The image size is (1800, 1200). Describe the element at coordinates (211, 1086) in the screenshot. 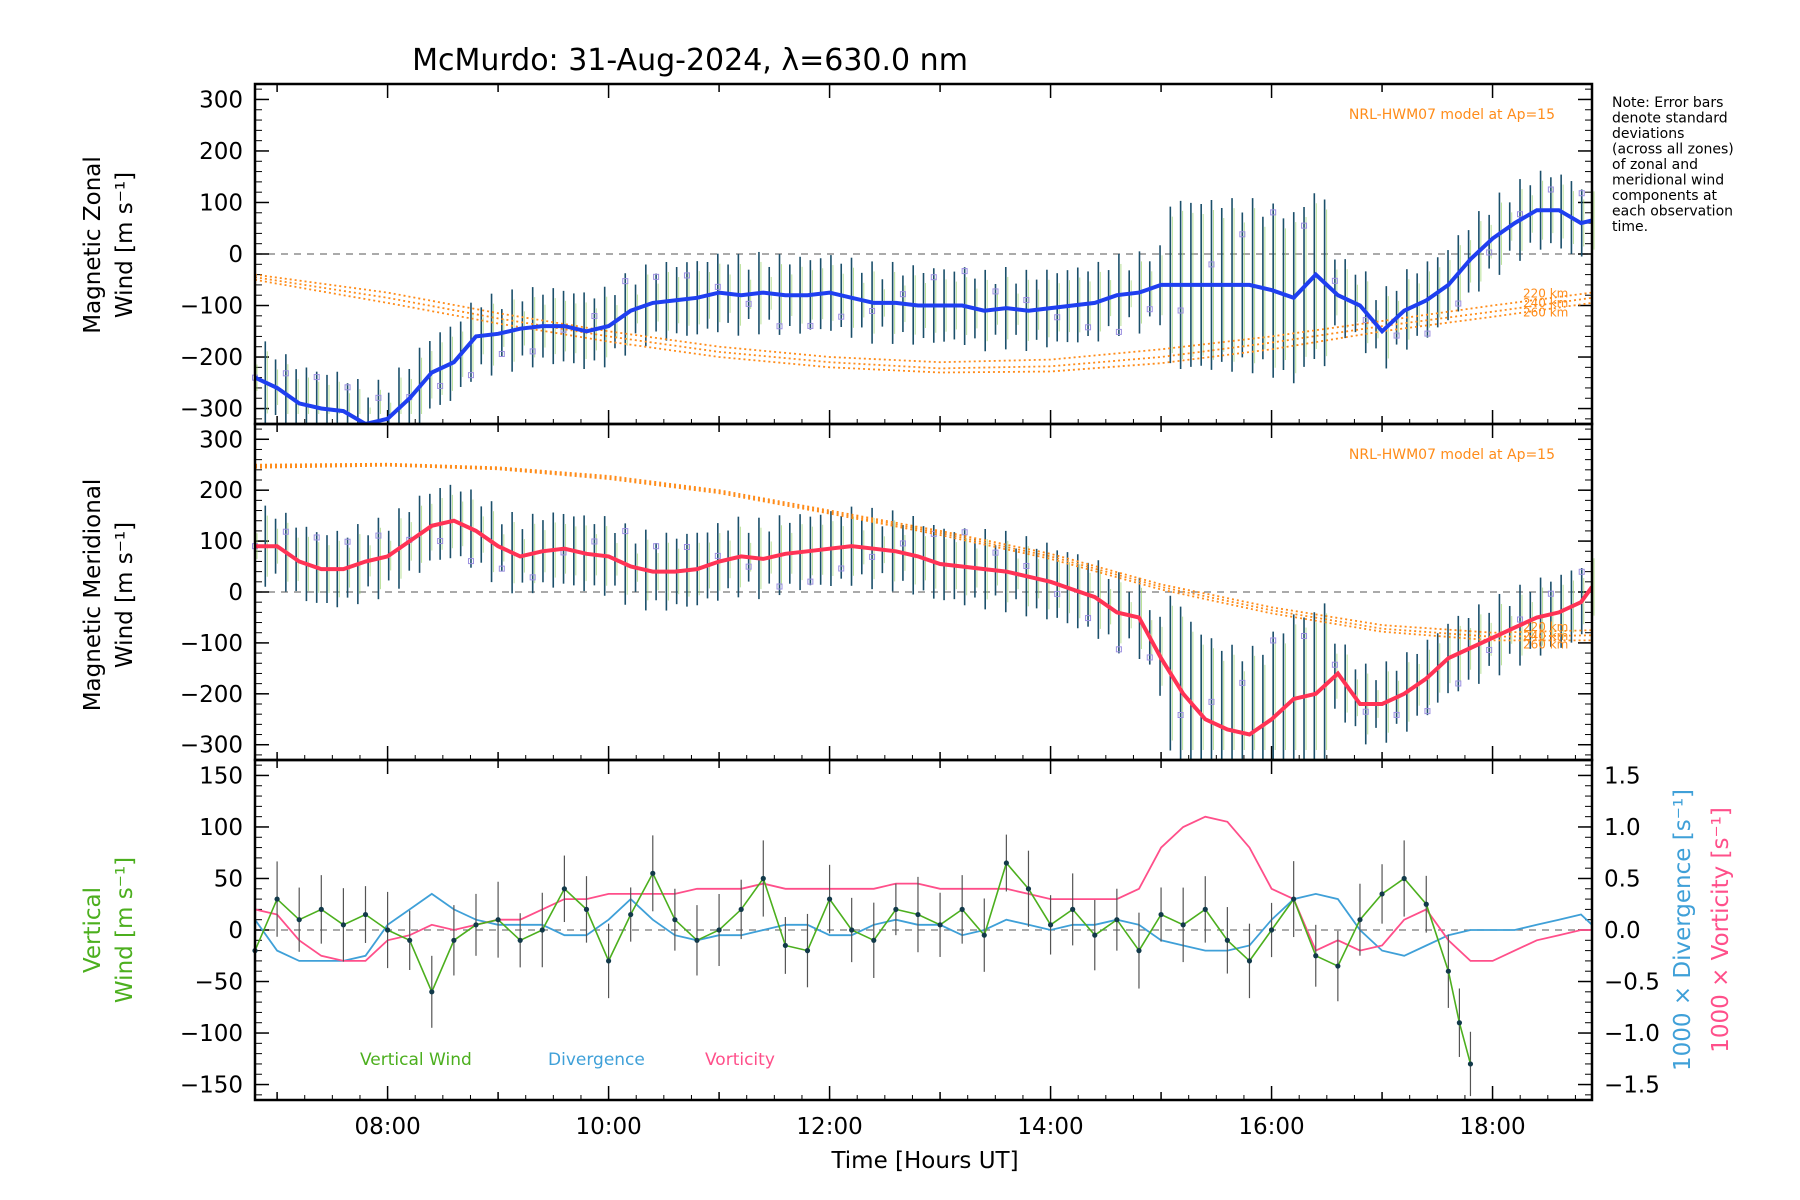

I see `y-tick-label: −150` at that location.